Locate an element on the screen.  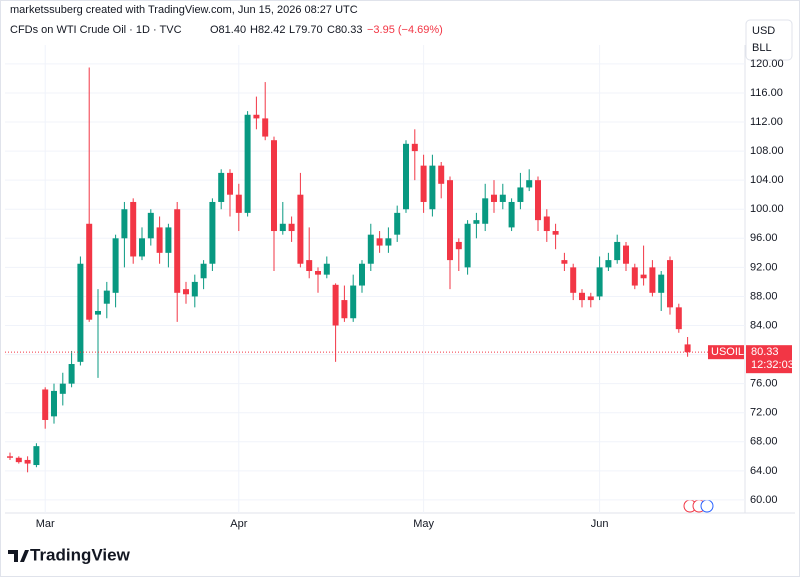
symbol-badge is located at coordinates (726, 352).